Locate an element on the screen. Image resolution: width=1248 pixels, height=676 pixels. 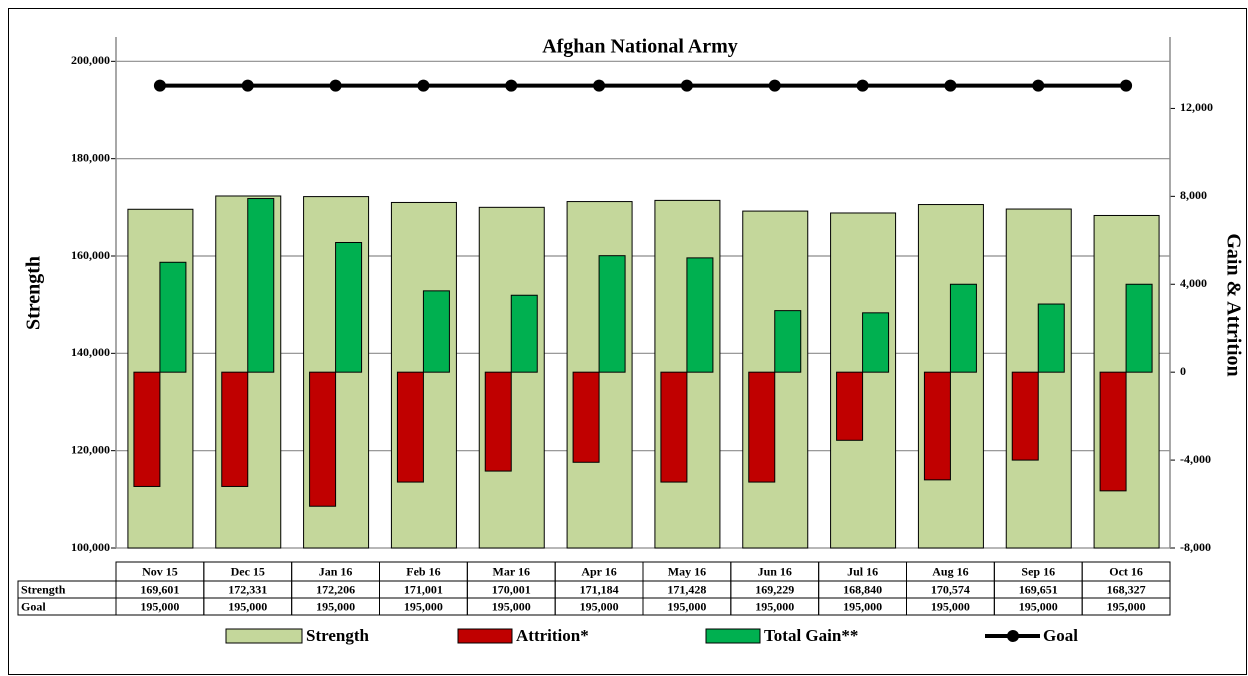
y2-tick-label: 4,000 is located at coordinates (1193, 283).